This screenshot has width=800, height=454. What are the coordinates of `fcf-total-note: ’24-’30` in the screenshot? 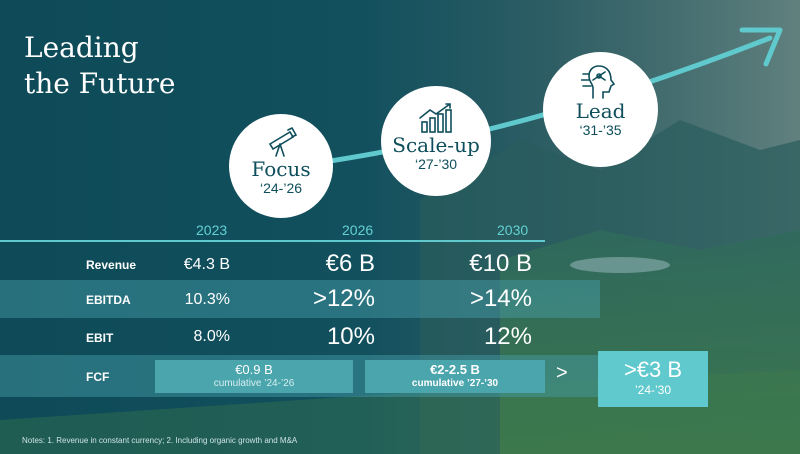 It's located at (653, 390).